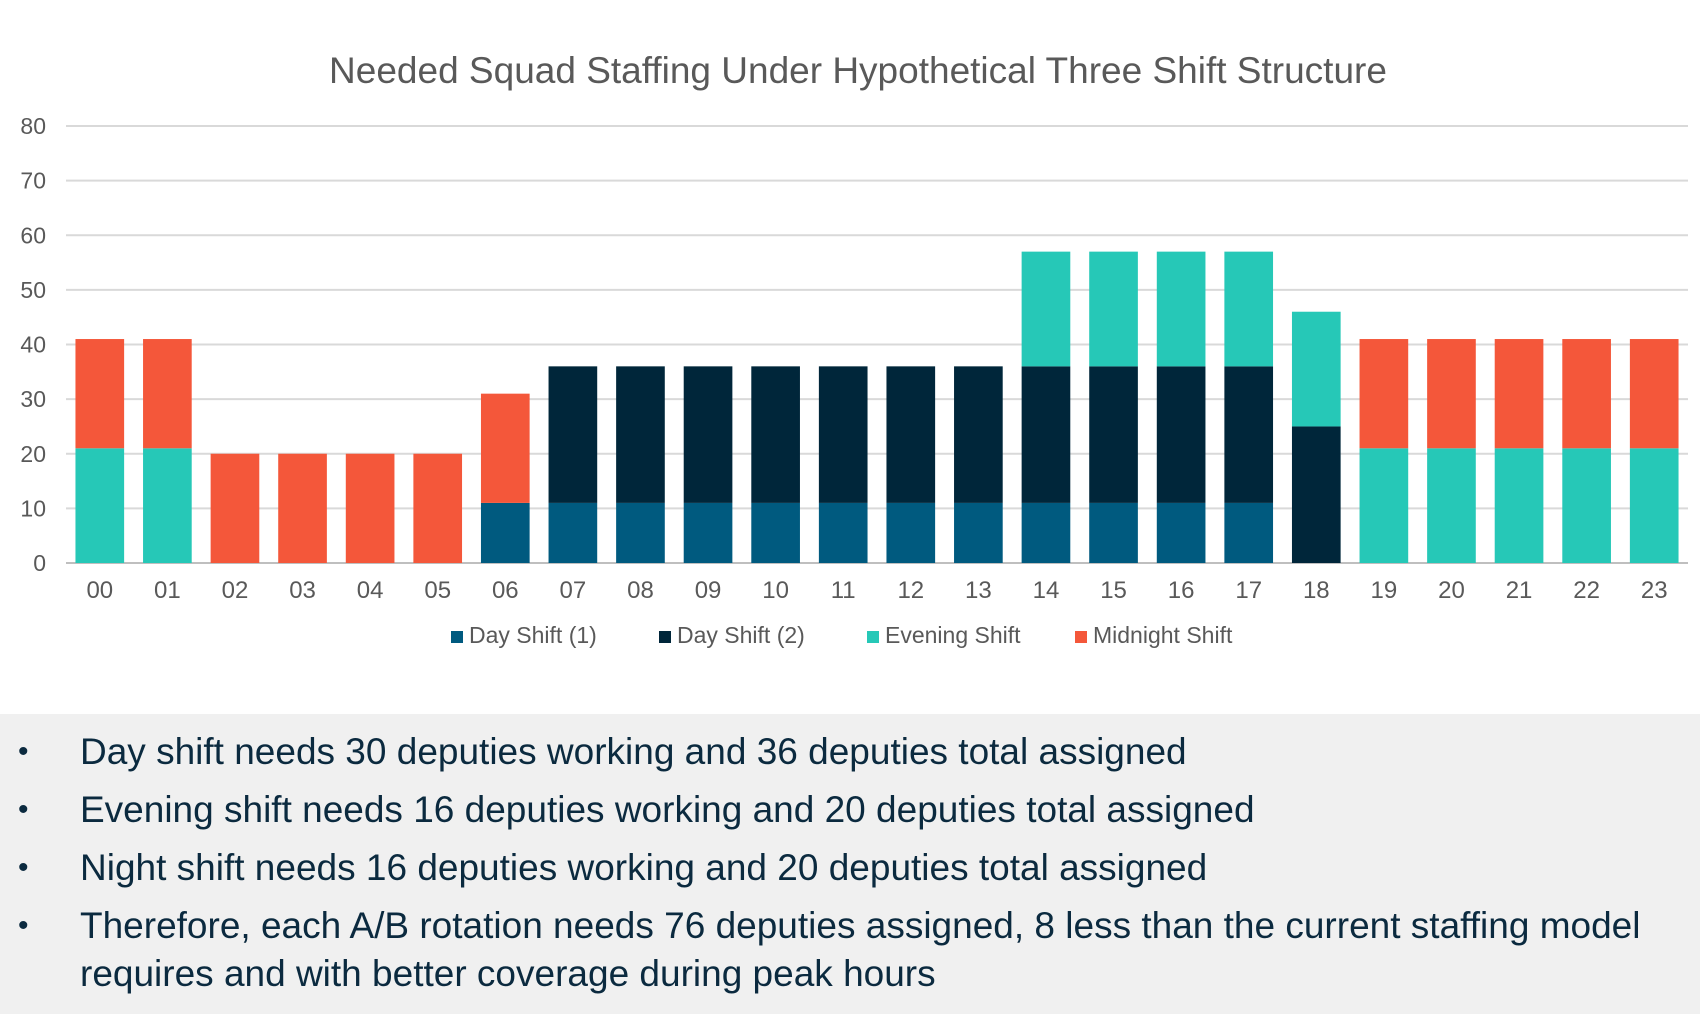  What do you see at coordinates (953, 635) in the screenshot?
I see `legend-label: Evening Shift` at bounding box center [953, 635].